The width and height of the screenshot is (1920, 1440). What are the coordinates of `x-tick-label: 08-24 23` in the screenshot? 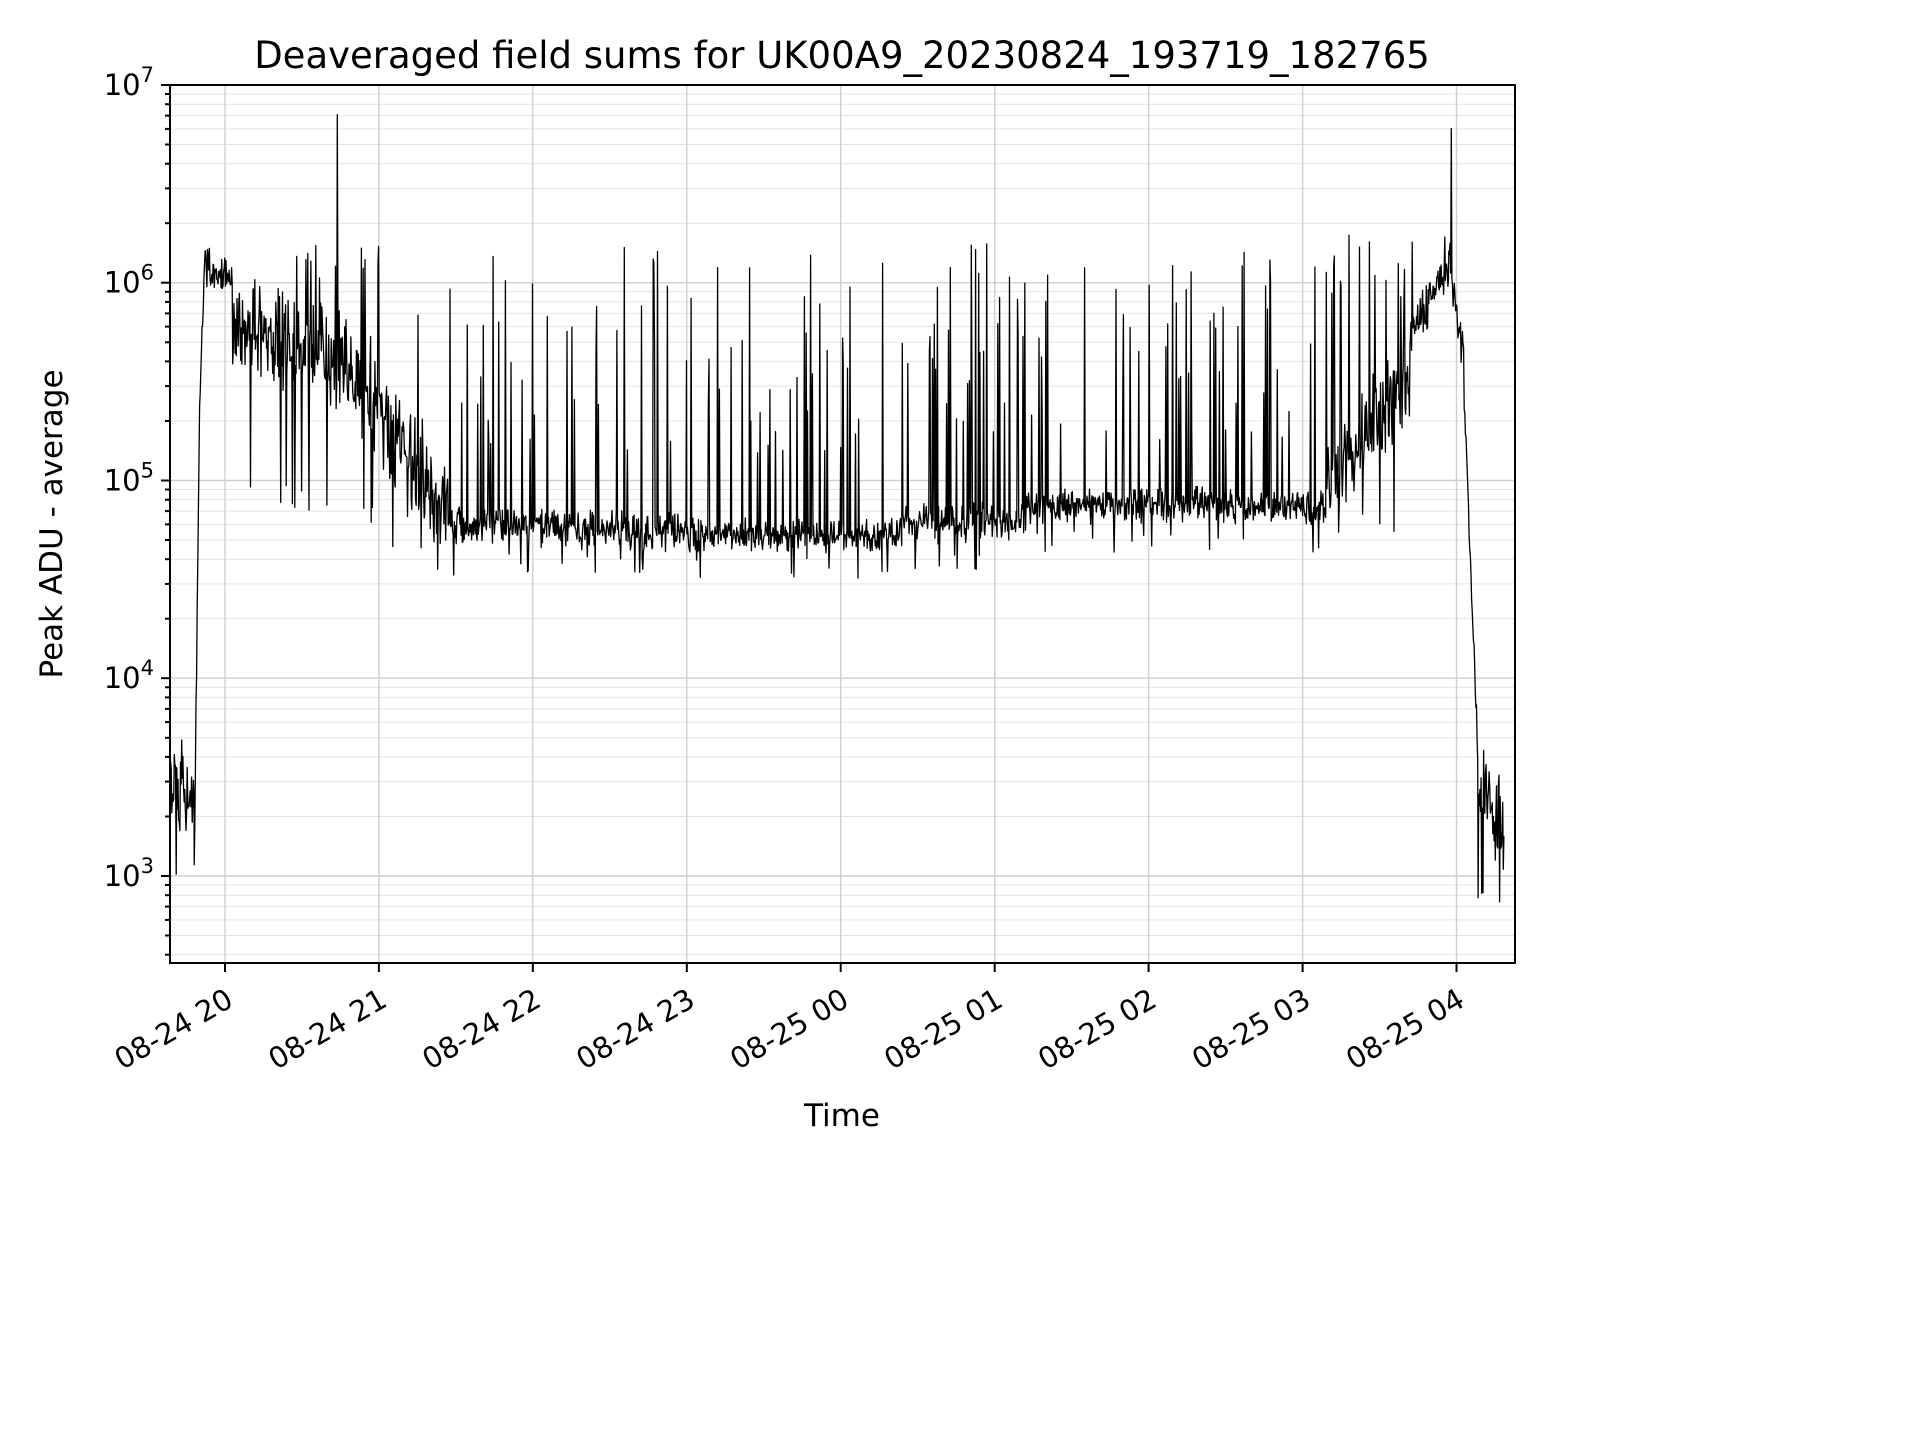 It's located at (635, 1029).